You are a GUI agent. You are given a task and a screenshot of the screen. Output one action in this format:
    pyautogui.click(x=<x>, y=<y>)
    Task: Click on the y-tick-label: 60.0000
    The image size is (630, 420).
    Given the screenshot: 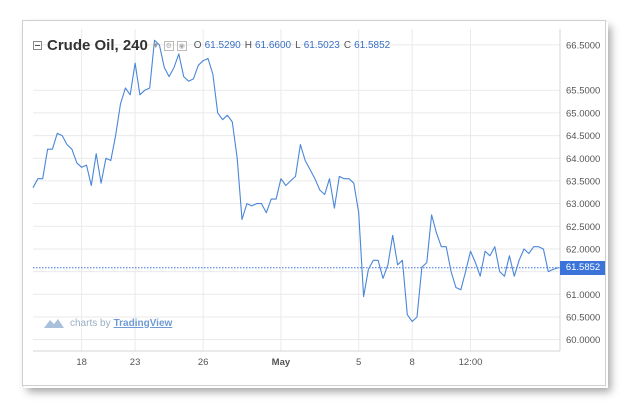 What is the action you would take?
    pyautogui.click(x=583, y=340)
    